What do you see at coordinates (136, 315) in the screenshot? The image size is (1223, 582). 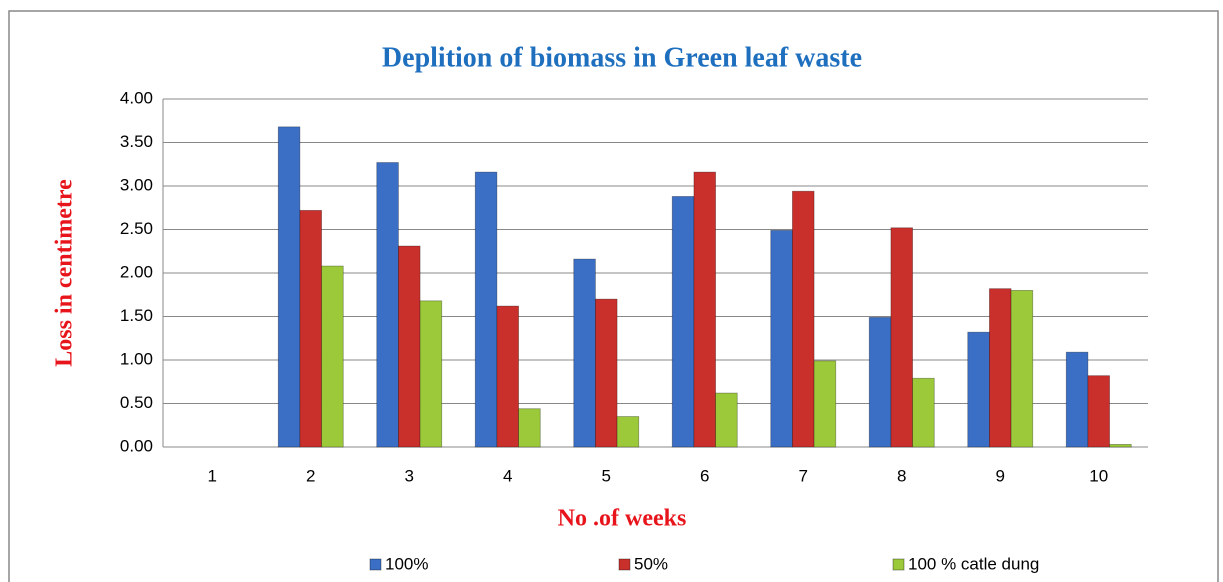 I see `y-tick-label: 1.50` at bounding box center [136, 315].